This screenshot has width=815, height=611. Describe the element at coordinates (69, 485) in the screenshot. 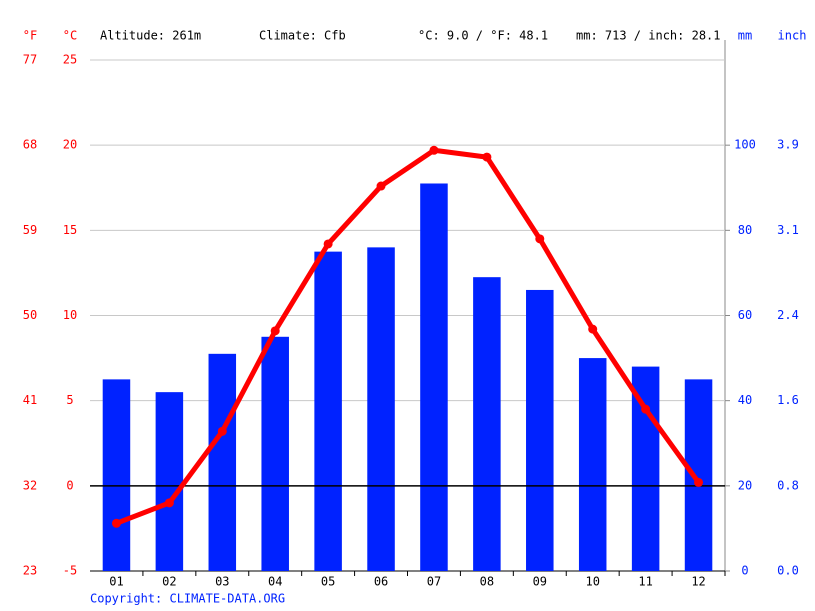

I see `y-tick-label: 0` at that location.